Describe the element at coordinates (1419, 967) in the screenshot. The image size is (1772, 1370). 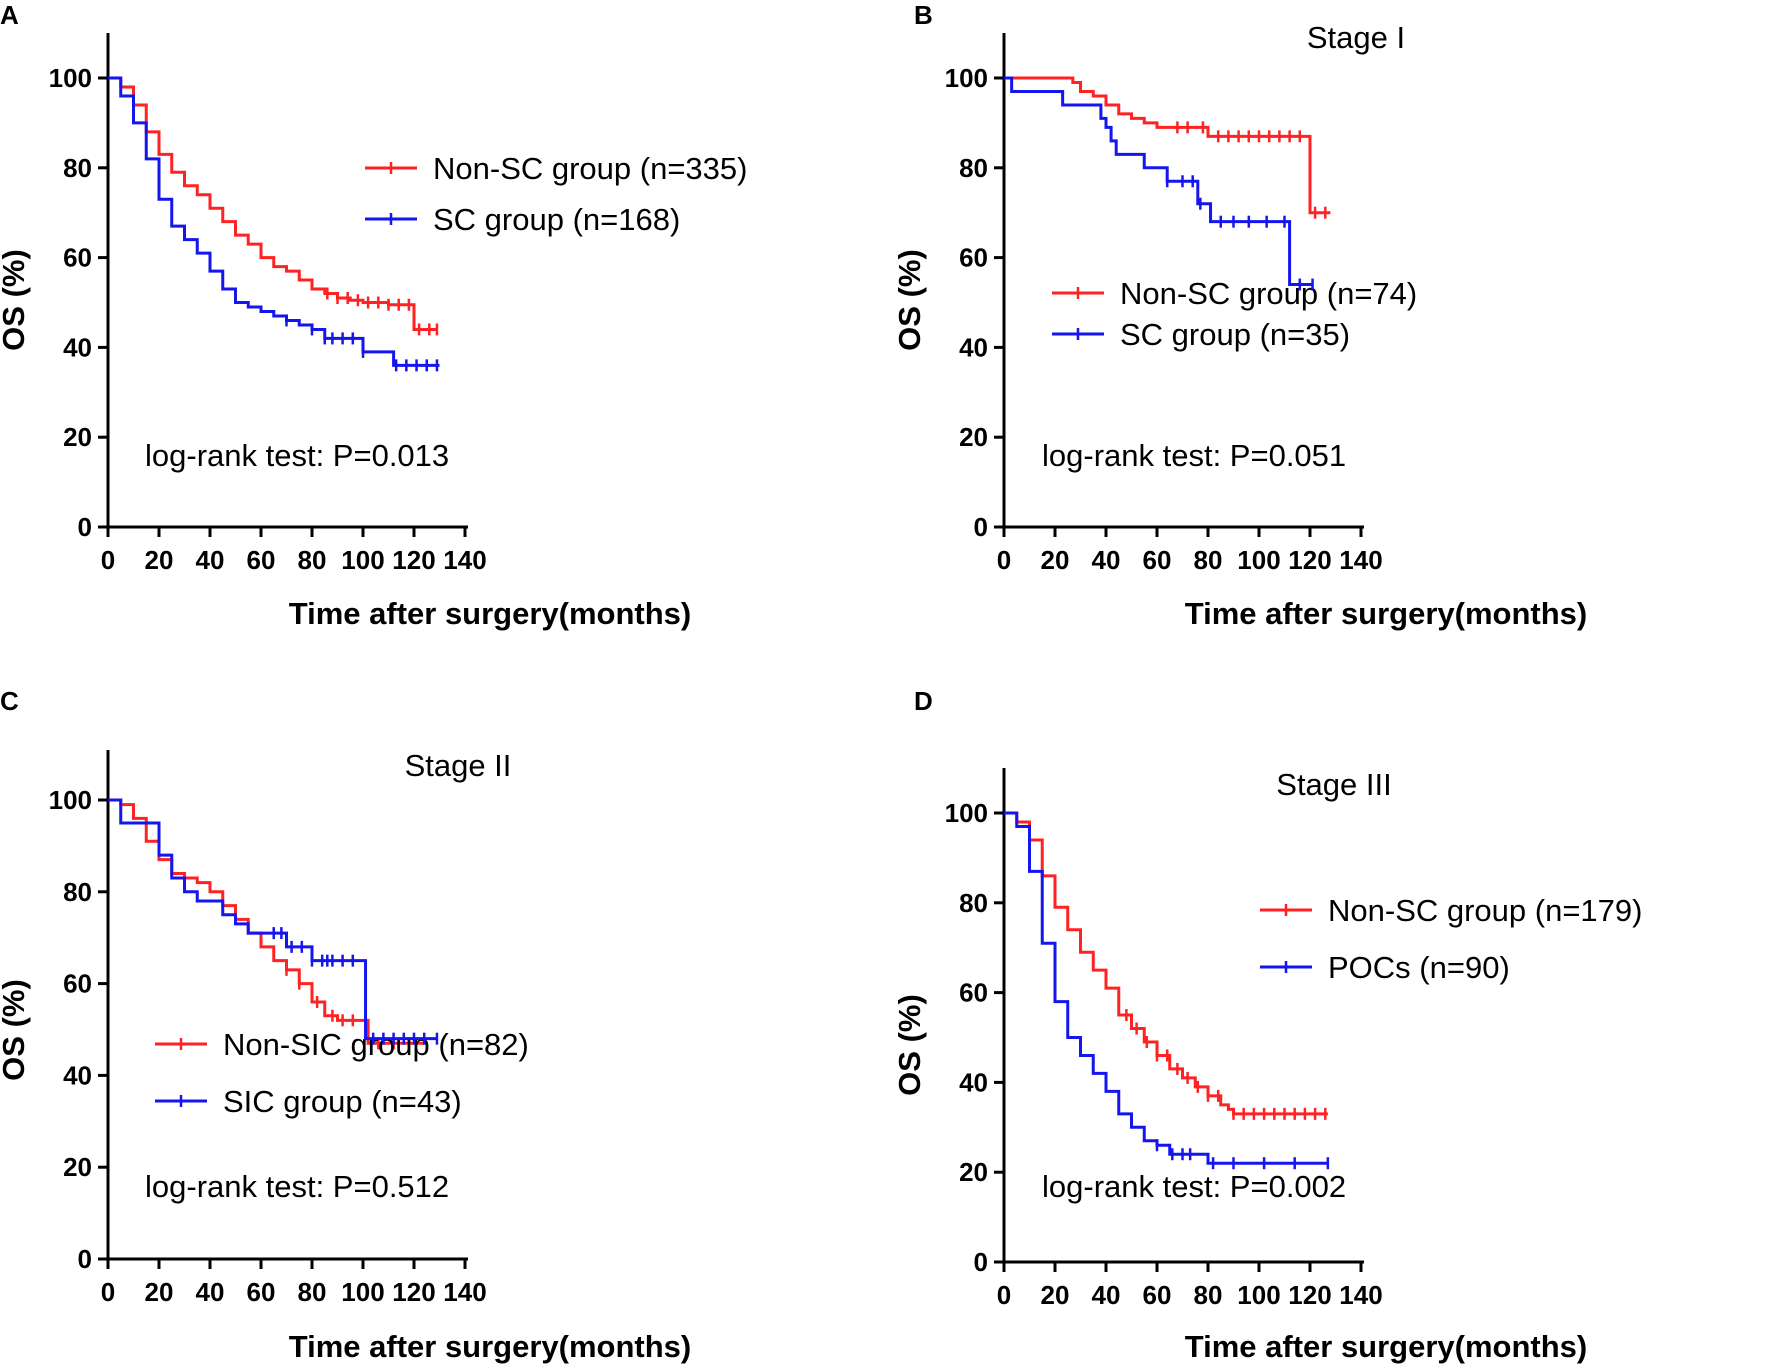
I see `legend-label: POCs (n=90)` at that location.